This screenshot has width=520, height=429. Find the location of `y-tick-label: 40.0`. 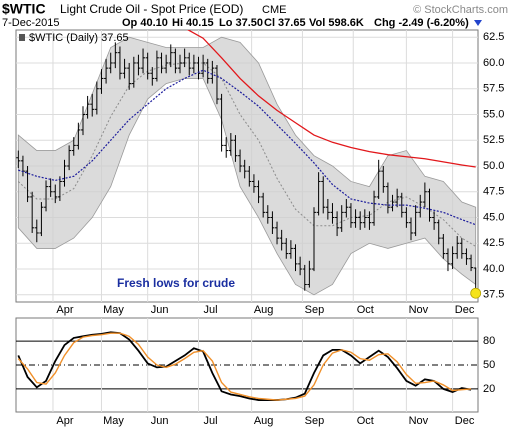

y-tick-label: 40.0 is located at coordinates (493, 269).